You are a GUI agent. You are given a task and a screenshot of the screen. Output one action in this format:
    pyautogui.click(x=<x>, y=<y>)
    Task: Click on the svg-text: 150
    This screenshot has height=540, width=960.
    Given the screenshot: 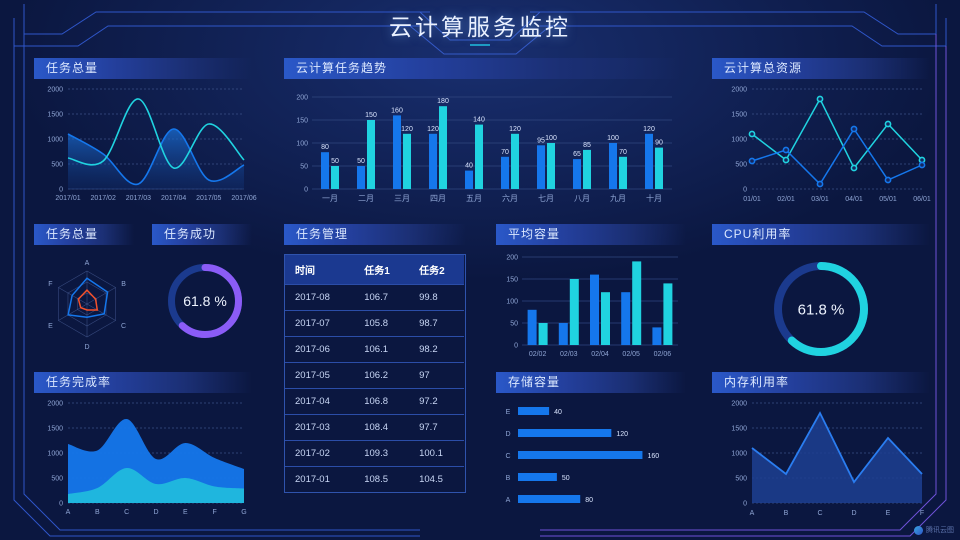 What is the action you would take?
    pyautogui.click(x=371, y=115)
    